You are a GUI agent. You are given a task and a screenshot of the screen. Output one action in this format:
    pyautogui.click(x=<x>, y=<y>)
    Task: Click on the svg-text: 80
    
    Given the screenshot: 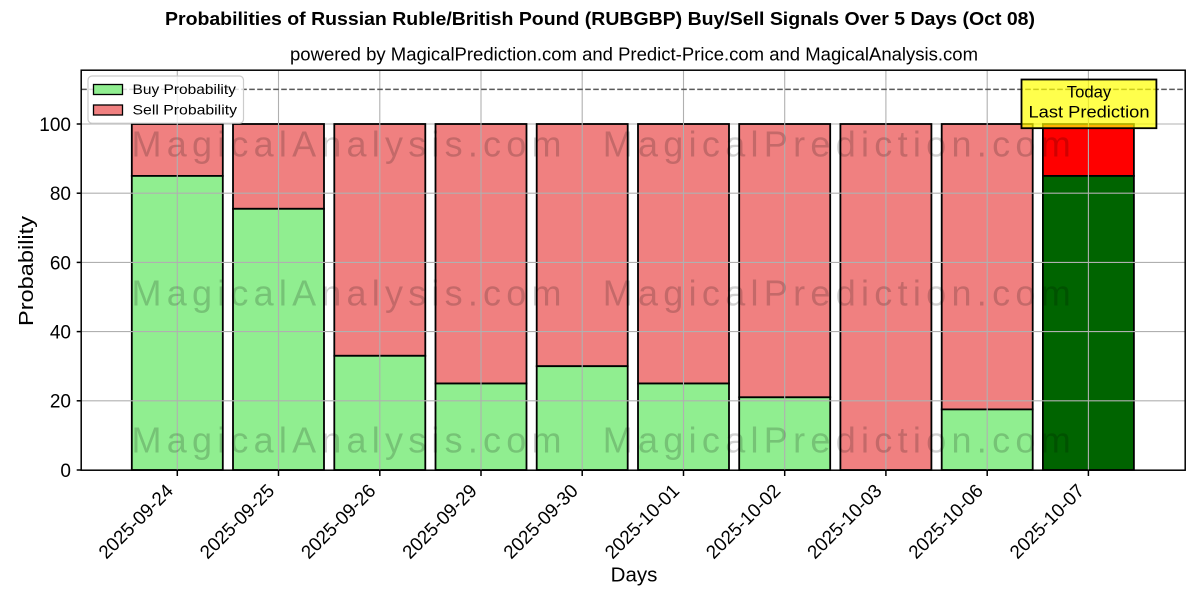 What is the action you would take?
    pyautogui.click(x=60, y=194)
    